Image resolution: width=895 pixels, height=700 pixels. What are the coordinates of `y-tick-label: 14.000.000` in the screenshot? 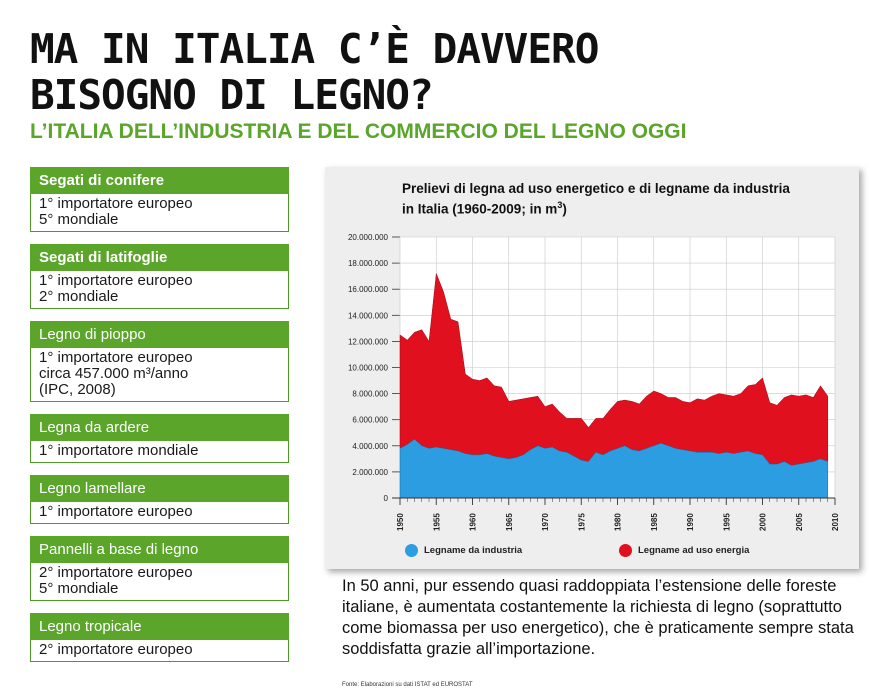 It's located at (368, 315).